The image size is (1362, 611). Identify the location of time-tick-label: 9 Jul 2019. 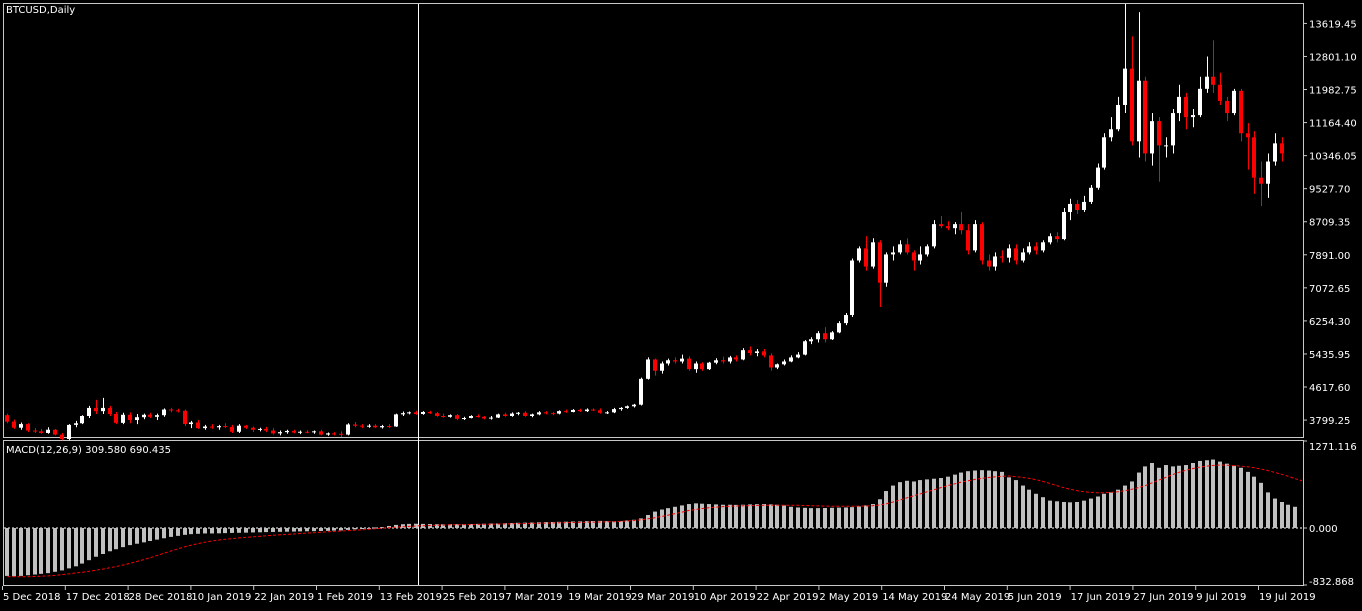
(1221, 597).